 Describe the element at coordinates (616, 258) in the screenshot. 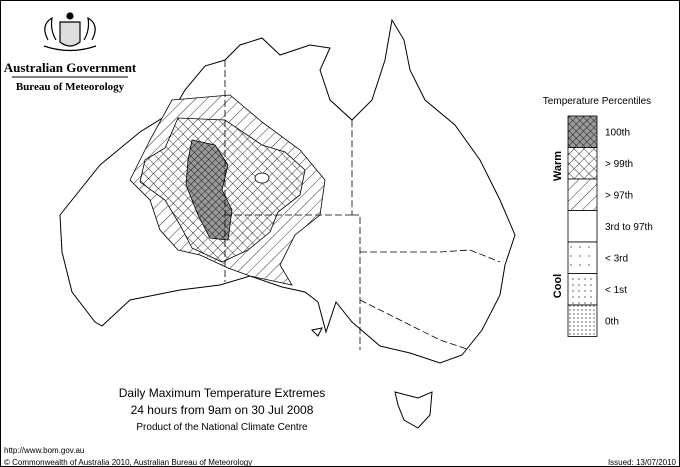

I see `legend-label: < 3rd` at that location.